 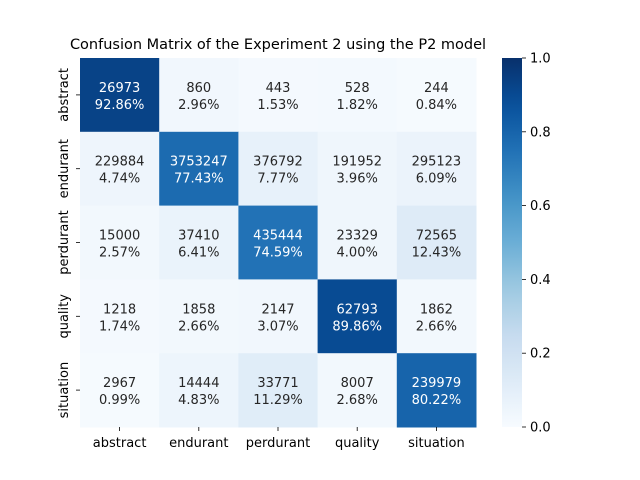 What do you see at coordinates (64, 168) in the screenshot?
I see `y-tick-label: endurant` at bounding box center [64, 168].